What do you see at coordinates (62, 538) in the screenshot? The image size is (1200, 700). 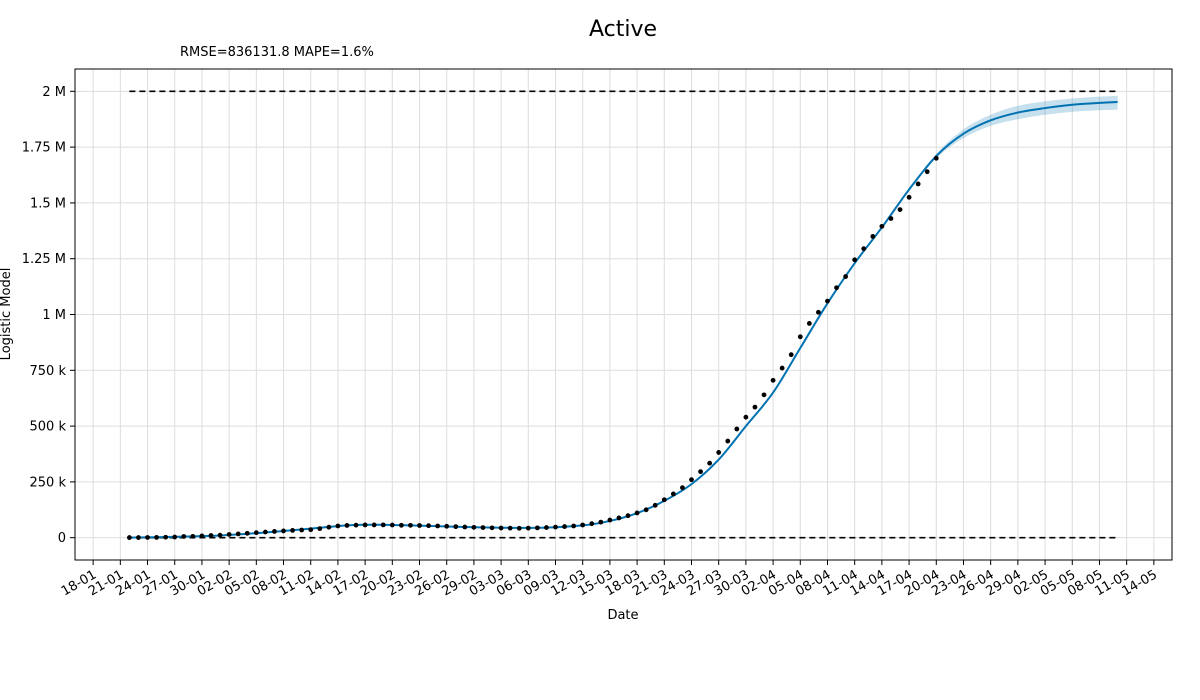 I see `y-tick-label: 0` at bounding box center [62, 538].